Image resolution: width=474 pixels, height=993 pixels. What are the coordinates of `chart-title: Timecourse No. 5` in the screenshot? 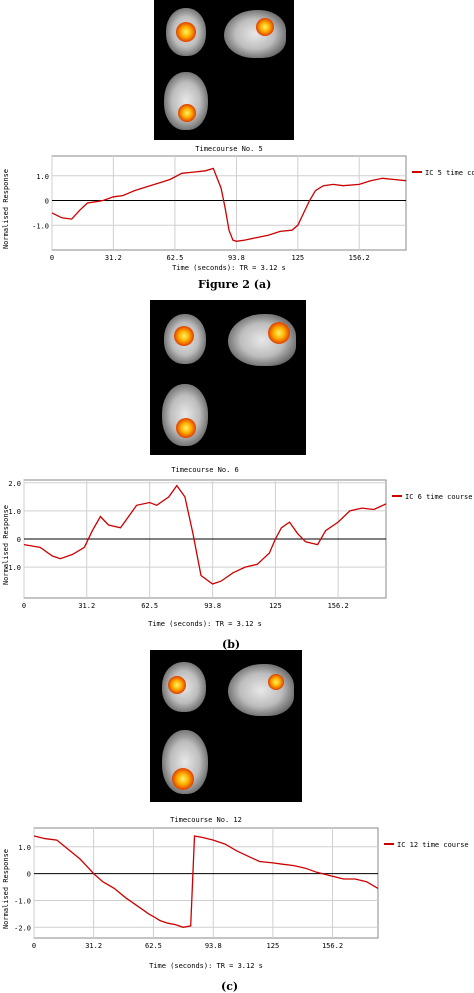 It's located at (228, 149).